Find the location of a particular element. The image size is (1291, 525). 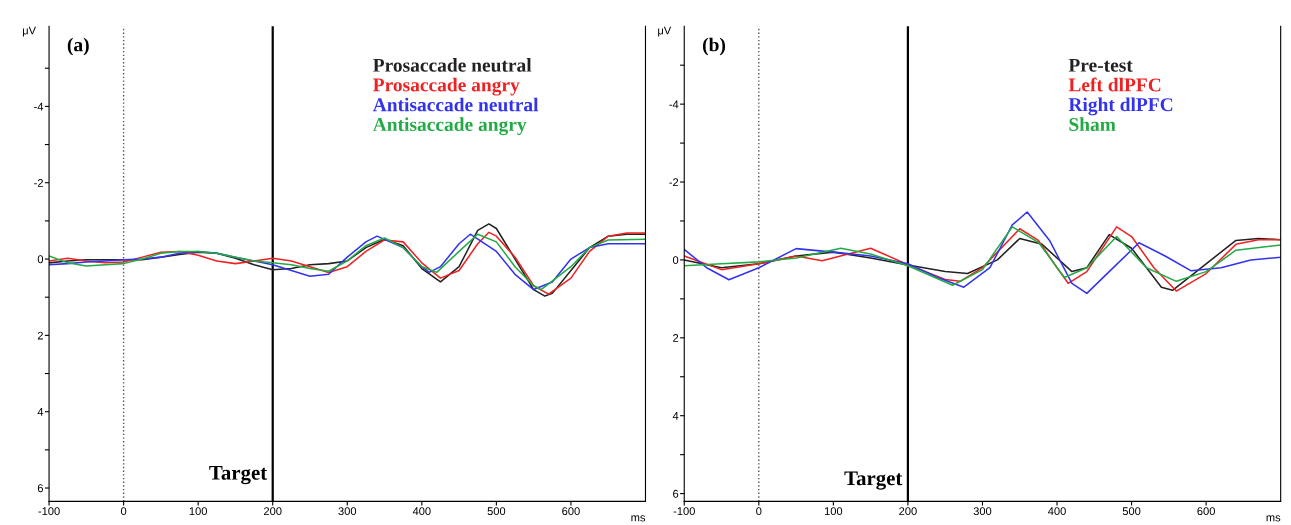

text: Antisaccade angry is located at coordinates (449, 126).